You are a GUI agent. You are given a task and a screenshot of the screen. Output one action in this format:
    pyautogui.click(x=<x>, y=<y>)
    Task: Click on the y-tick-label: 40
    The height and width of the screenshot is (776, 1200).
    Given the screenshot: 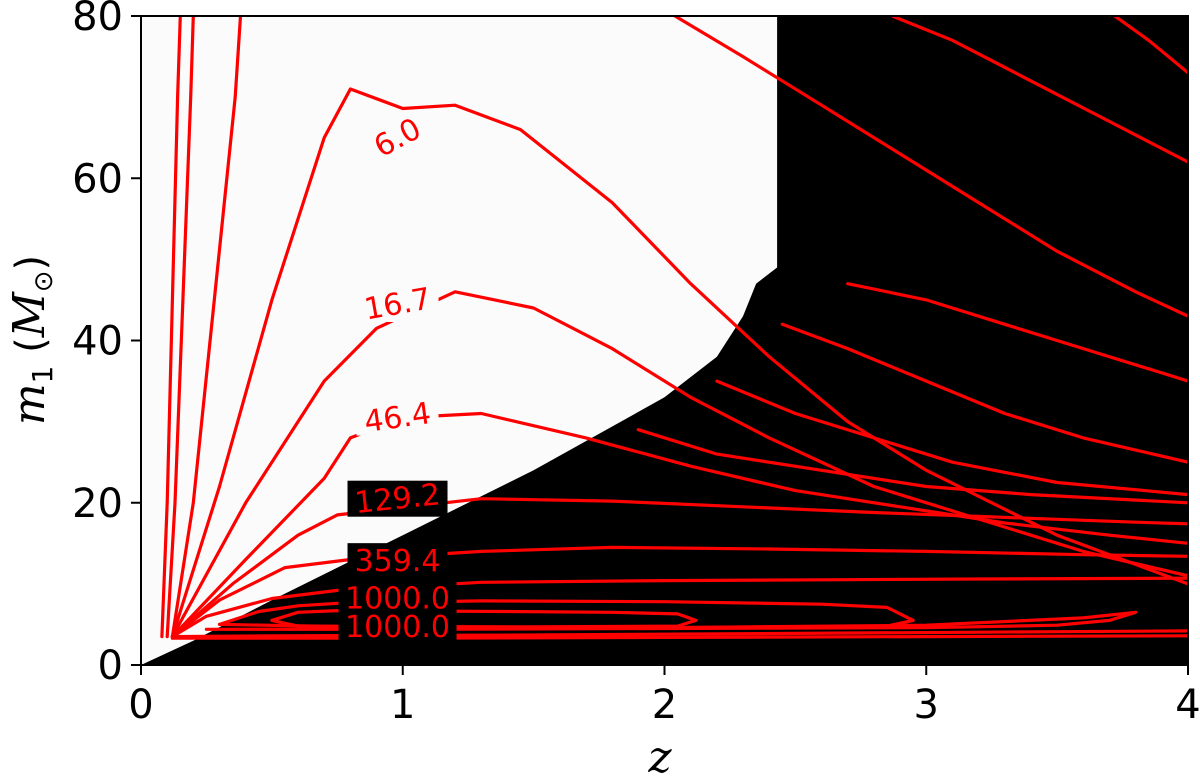 What is the action you would take?
    pyautogui.click(x=97, y=342)
    